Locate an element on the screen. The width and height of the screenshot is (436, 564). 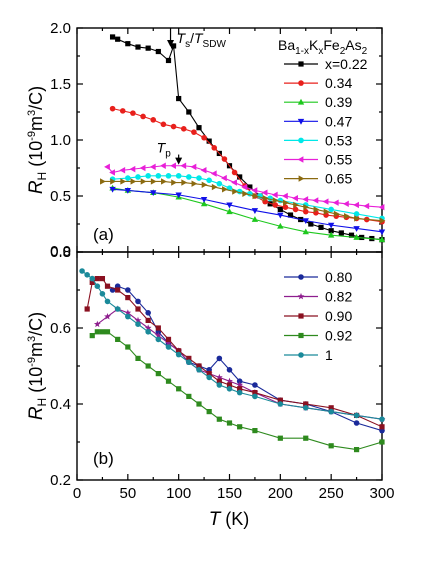
legend-label: 0.82 is located at coordinates (338, 297).